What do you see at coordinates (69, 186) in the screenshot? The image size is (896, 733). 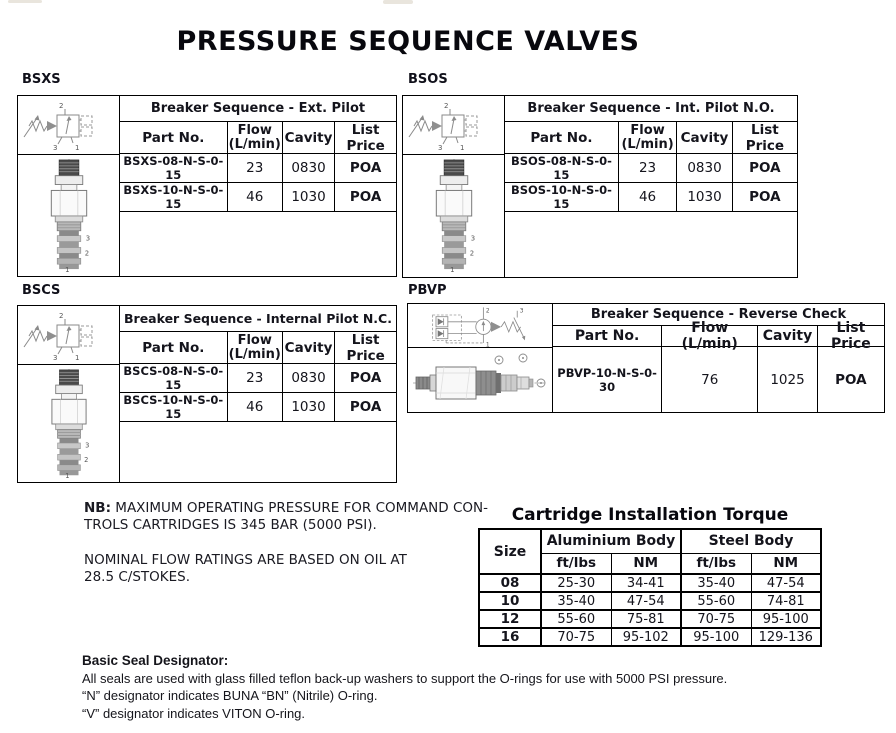 I see `bsxs-image-column` at bounding box center [69, 186].